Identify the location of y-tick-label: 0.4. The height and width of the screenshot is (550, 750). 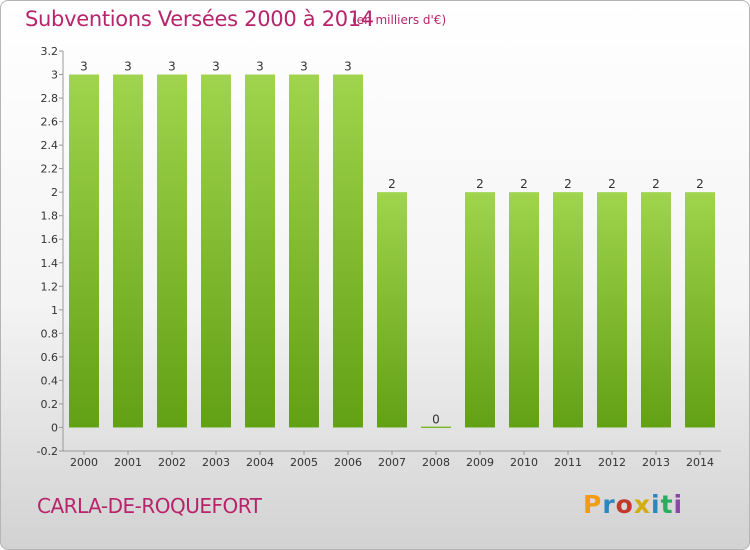
(50, 380).